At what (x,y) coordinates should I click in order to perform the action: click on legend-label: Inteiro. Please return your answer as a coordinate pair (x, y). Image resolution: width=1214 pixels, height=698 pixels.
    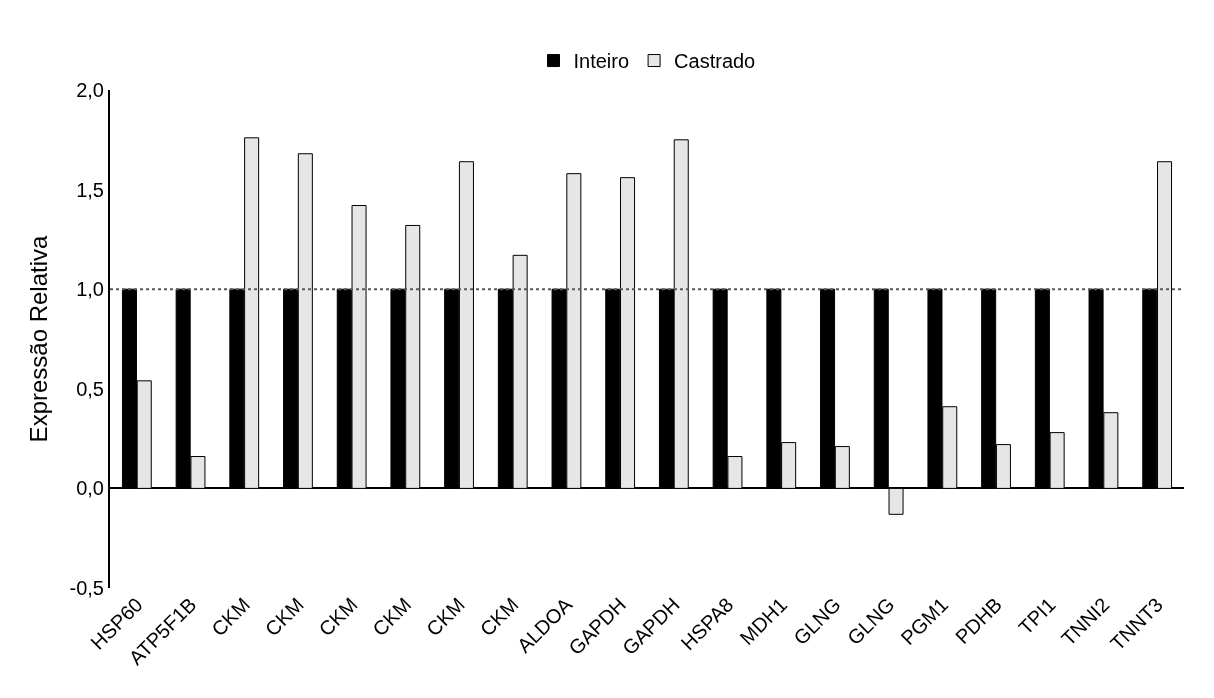
    Looking at the image, I should click on (601, 61).